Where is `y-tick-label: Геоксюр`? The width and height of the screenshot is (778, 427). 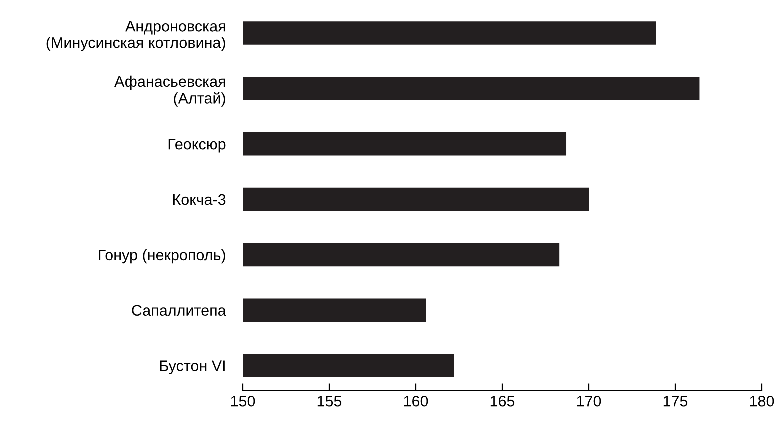
y-tick-label: Геоксюр is located at coordinates (197, 146).